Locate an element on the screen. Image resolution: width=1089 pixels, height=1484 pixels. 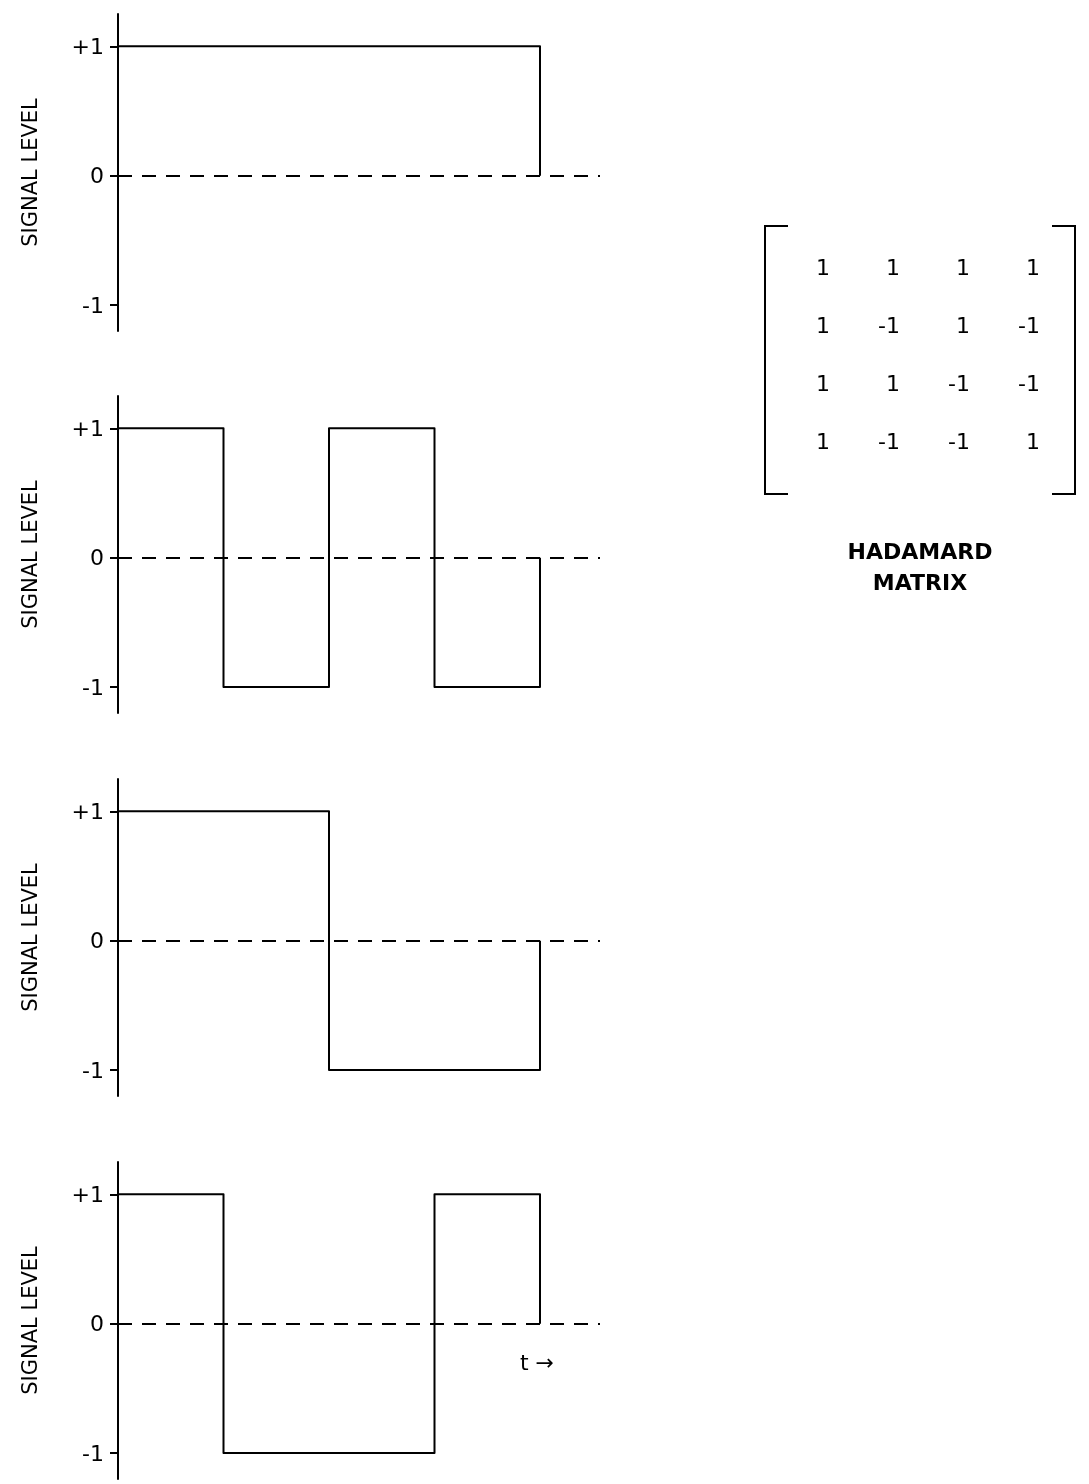
x-axis-title: t → is located at coordinates (537, 1363).